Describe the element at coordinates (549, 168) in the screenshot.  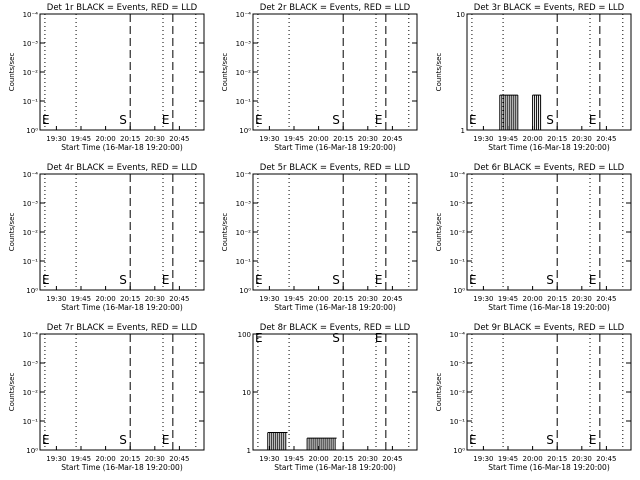
I see `plot-title: Det 6r BLACK = Events, RED = LLD` at that location.